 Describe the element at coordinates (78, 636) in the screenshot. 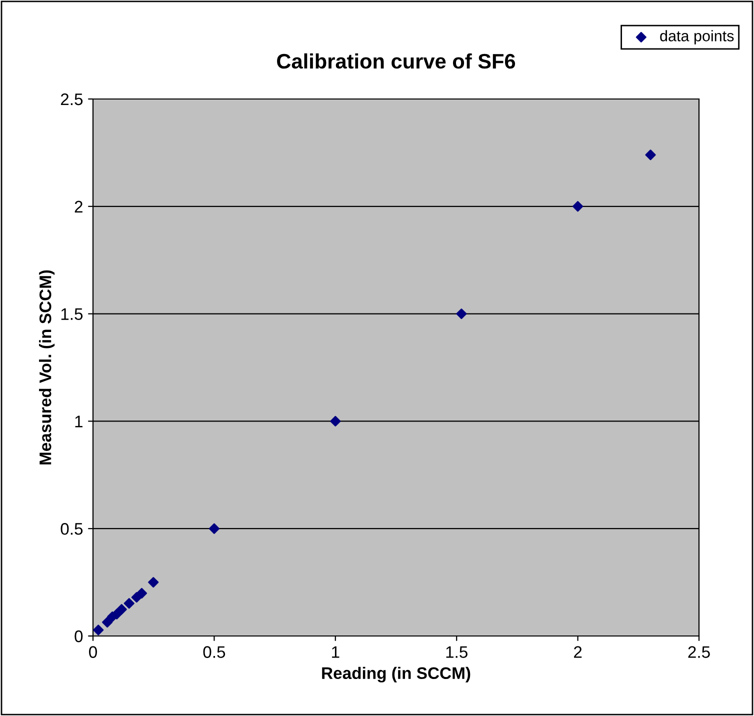

I see `y-tick-label: 0` at that location.